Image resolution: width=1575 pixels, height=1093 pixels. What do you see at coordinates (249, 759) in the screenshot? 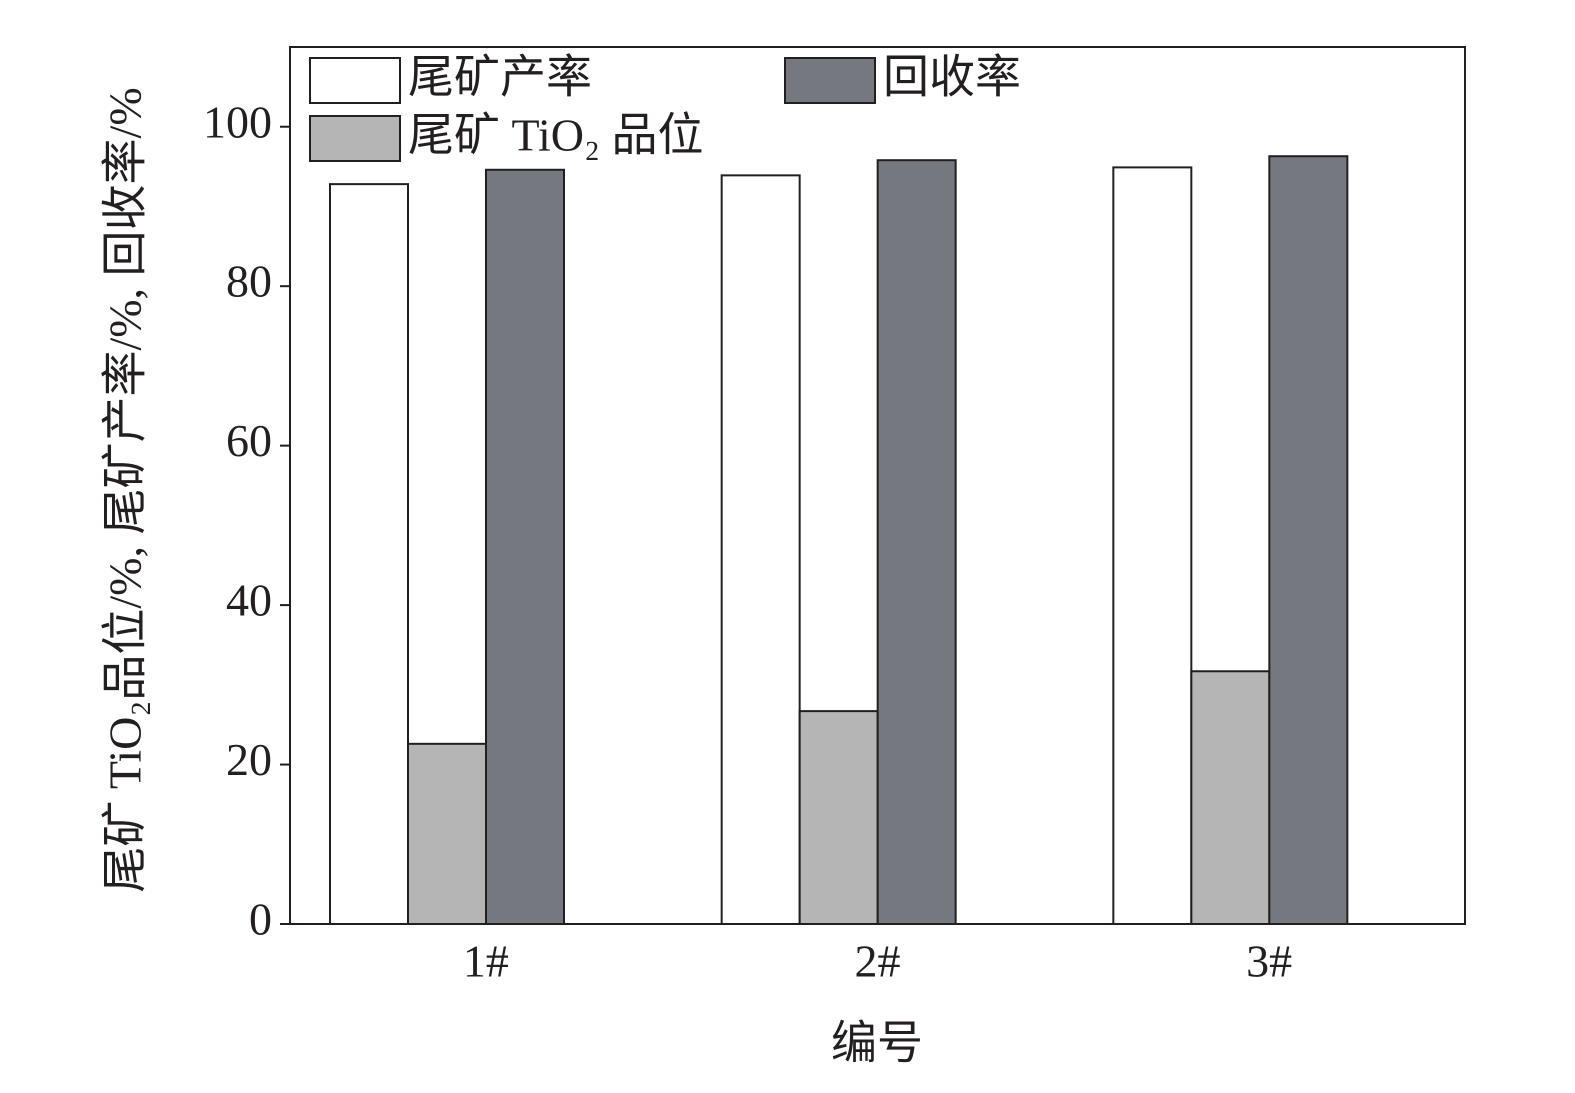
I see `y-tick-label: 20` at bounding box center [249, 759].